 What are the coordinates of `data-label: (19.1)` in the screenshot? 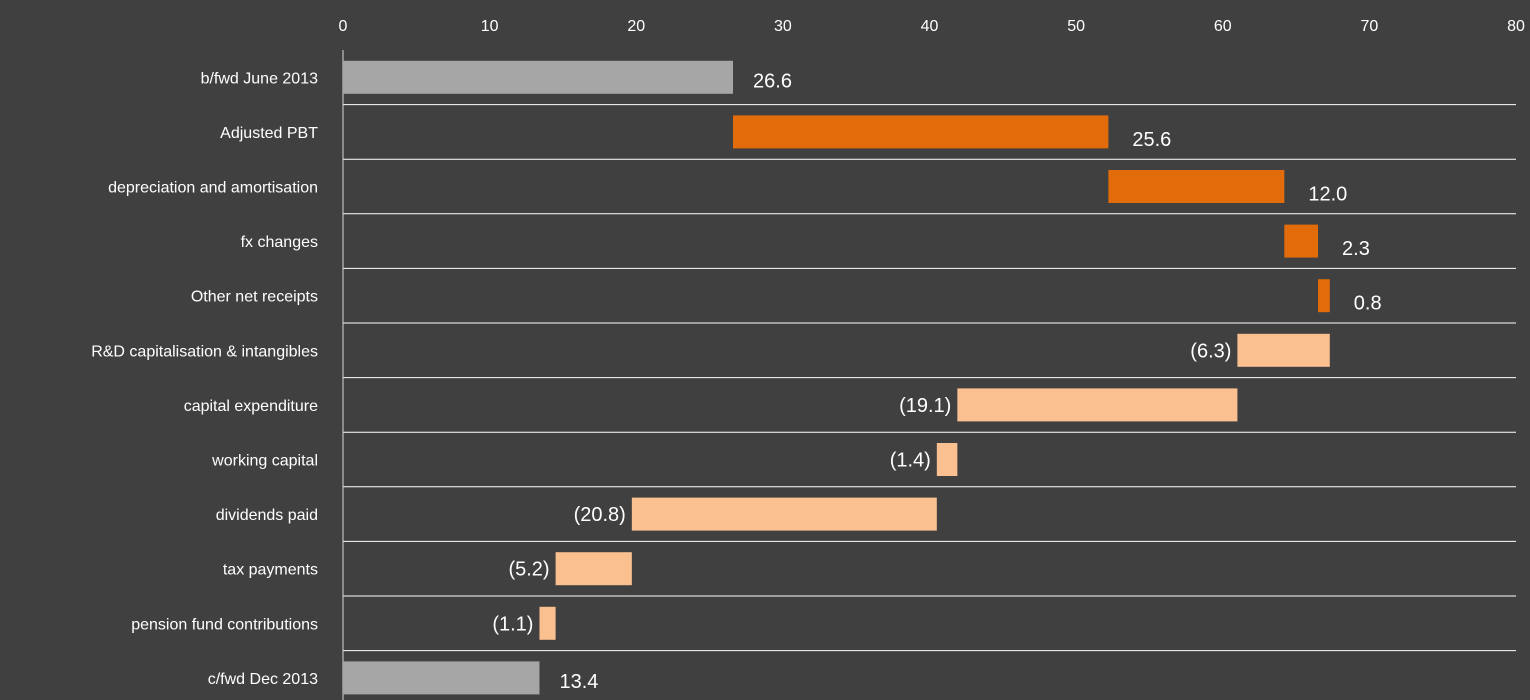 It's located at (925, 406).